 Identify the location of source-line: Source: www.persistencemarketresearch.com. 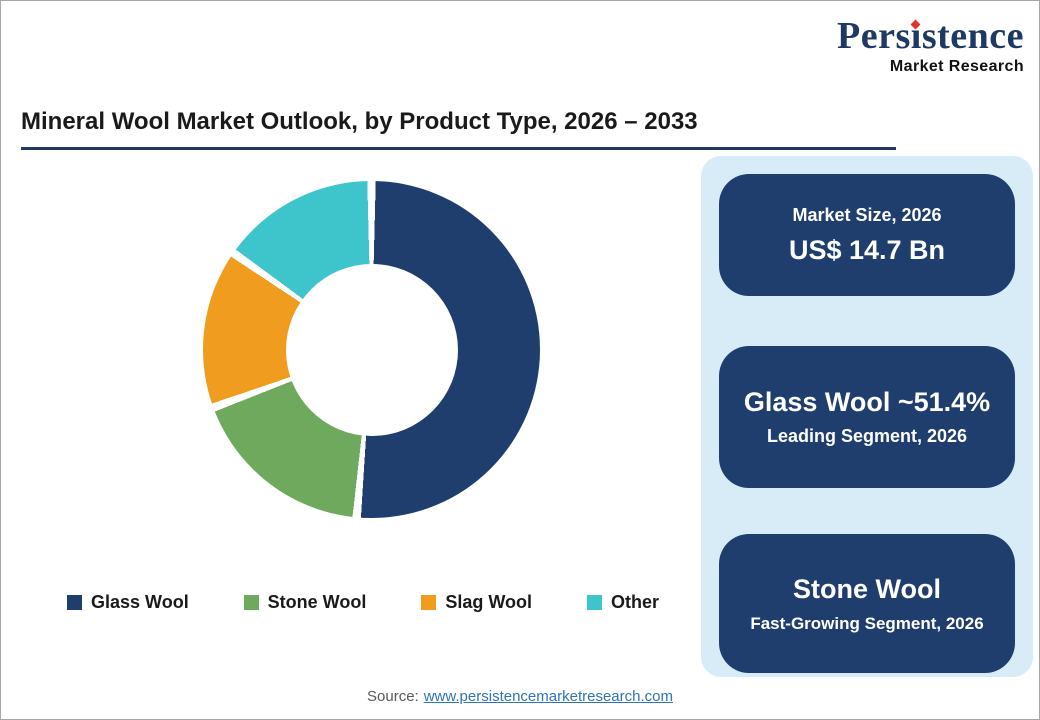
(520, 696).